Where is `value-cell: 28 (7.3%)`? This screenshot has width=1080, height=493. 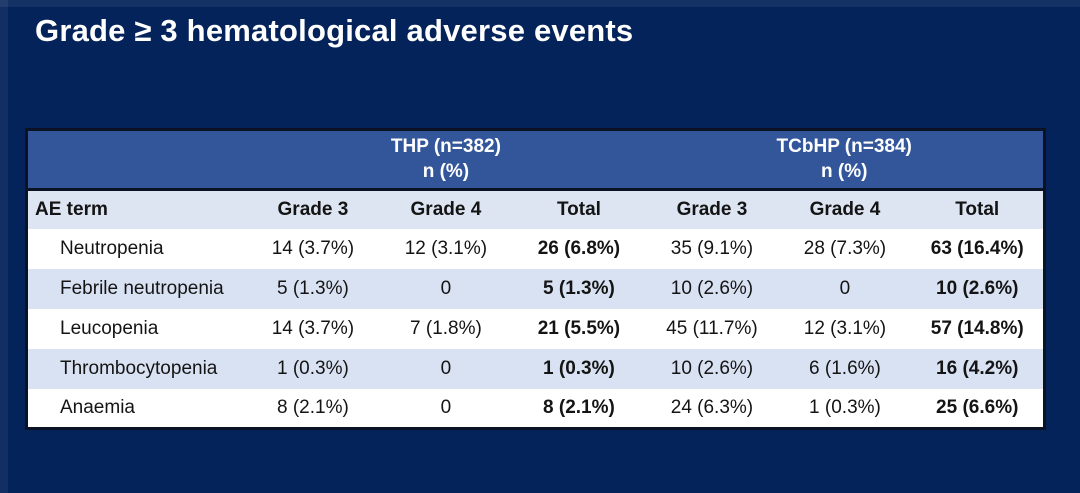 value-cell: 28 (7.3%) is located at coordinates (845, 248).